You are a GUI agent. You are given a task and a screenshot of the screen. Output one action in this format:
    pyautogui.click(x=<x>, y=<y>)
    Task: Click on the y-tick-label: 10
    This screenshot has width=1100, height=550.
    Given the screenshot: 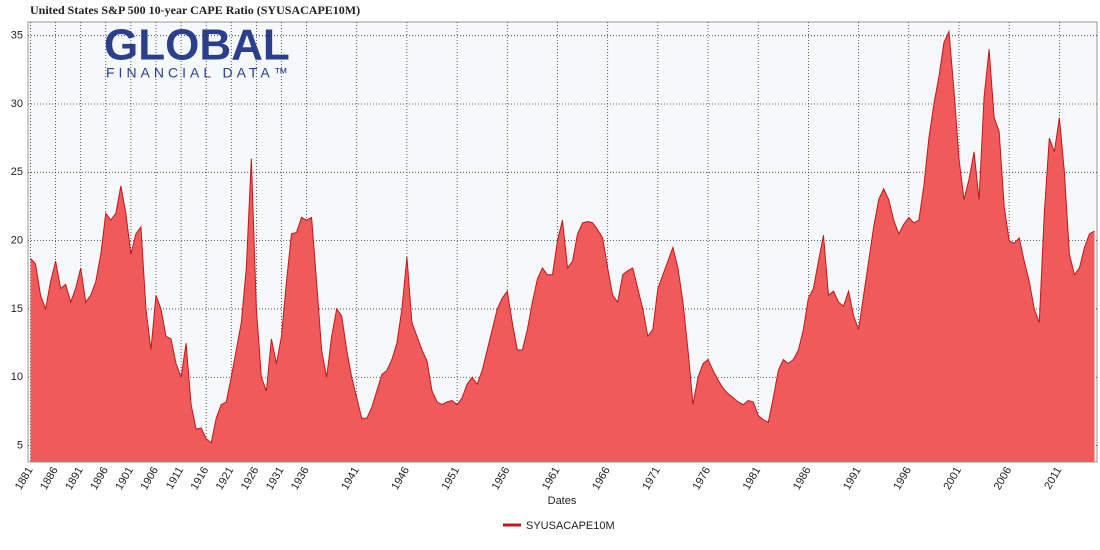 What is the action you would take?
    pyautogui.click(x=17, y=377)
    